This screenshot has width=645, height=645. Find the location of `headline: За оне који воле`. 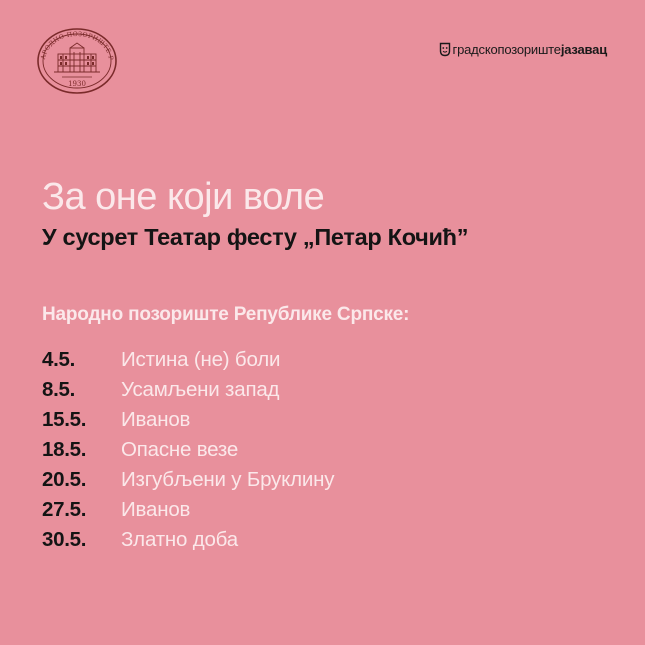

headline: За оне који воле is located at coordinates (183, 197).